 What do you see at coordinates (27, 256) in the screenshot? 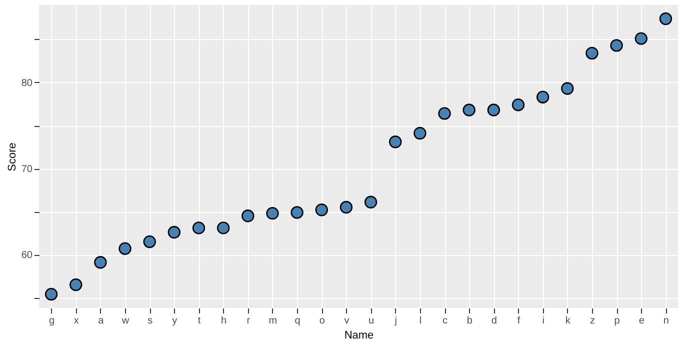
I see `y-tick-label: 60` at bounding box center [27, 256].